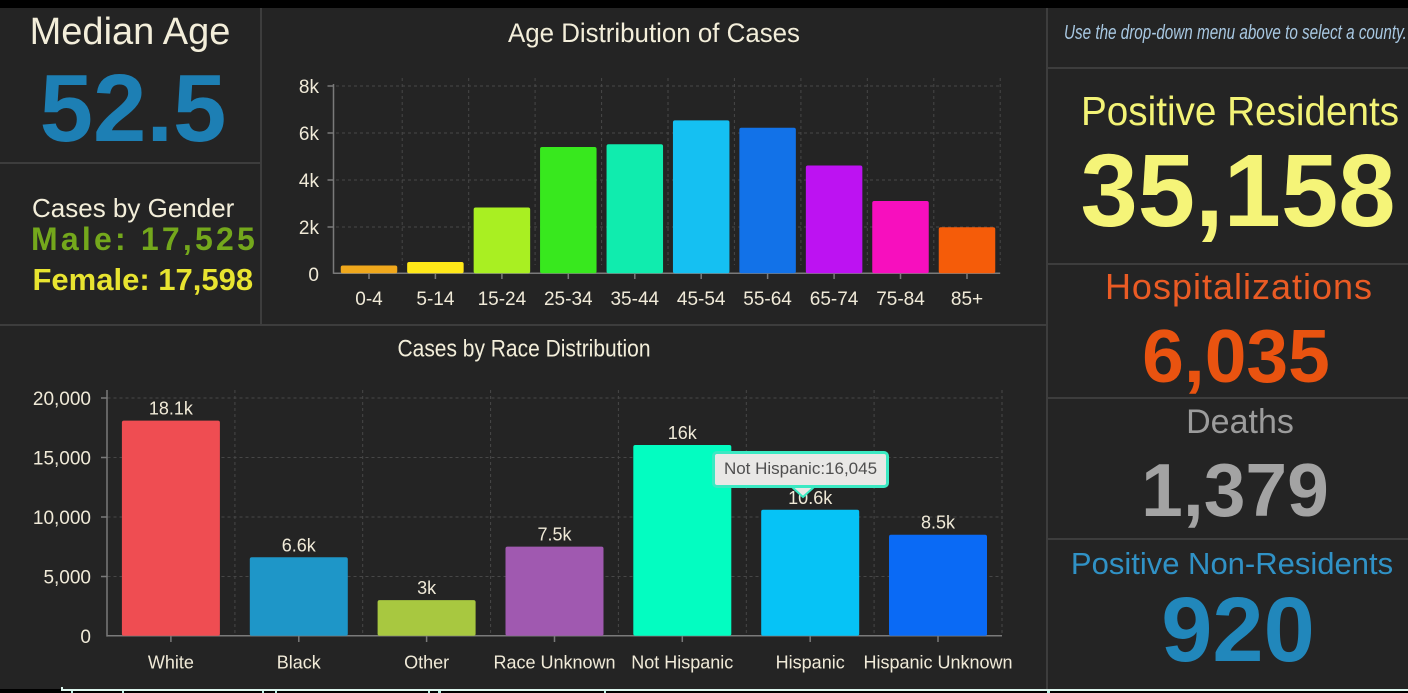 The width and height of the screenshot is (1408, 693). I want to click on svg-text: 5,000, so click(67, 578).